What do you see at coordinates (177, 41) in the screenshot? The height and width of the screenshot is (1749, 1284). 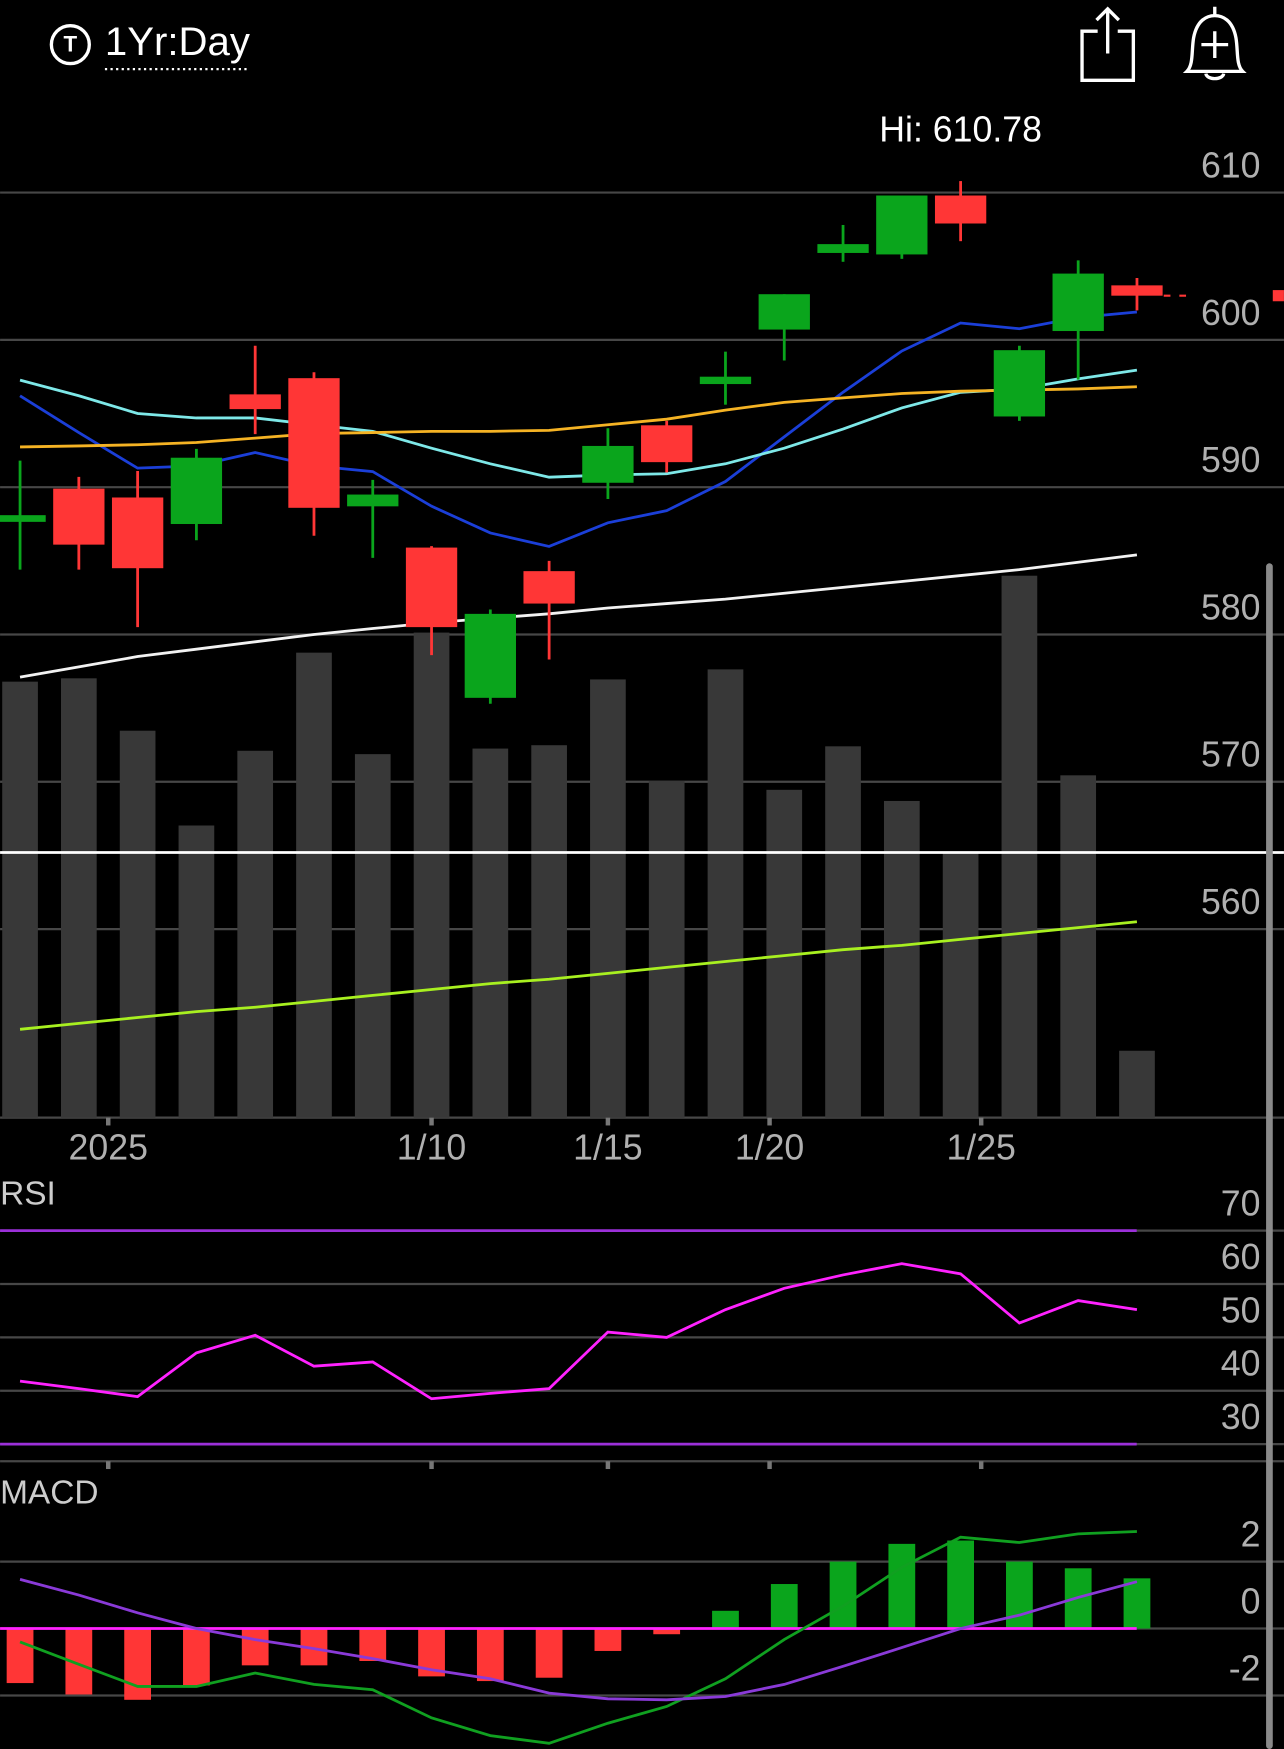 I see `range-selector: 1Yr:Day` at bounding box center [177, 41].